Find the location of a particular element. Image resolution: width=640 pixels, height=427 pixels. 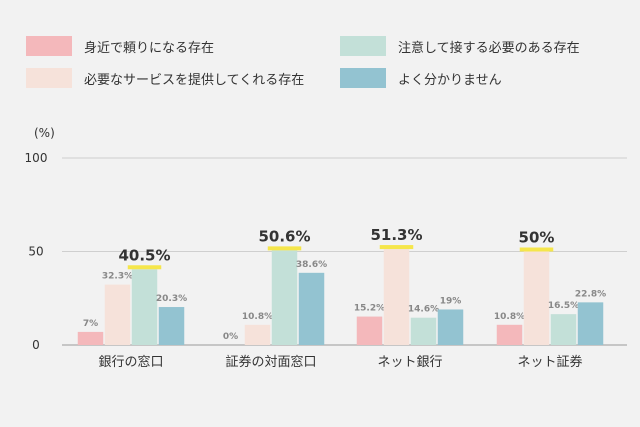

legend-label: 注意して接する必要のある存在 is located at coordinates (489, 48).